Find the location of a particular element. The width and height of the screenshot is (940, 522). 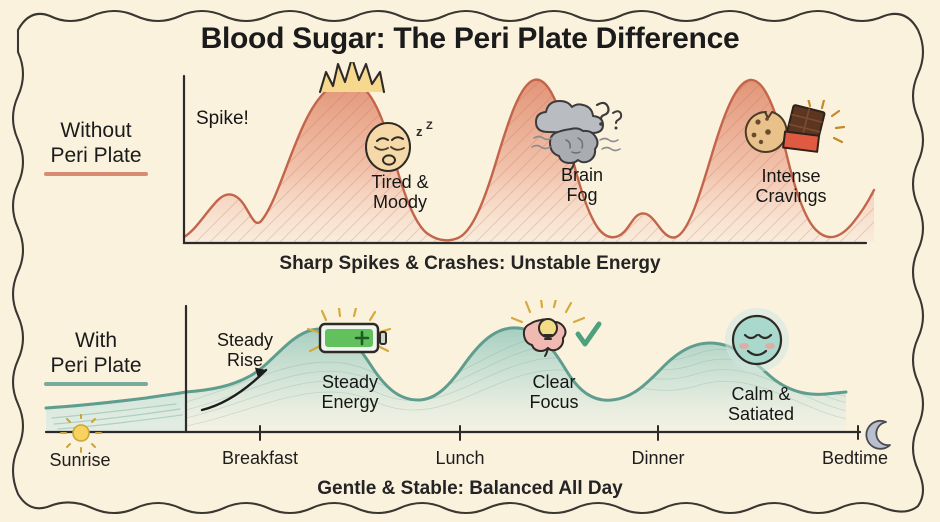

svg-text: z is located at coordinates (419, 131).